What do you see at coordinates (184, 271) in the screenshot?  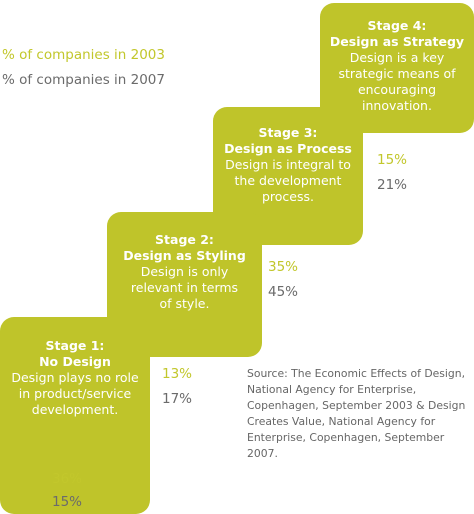 I see `stage-2-desc-line: Design is only` at bounding box center [184, 271].